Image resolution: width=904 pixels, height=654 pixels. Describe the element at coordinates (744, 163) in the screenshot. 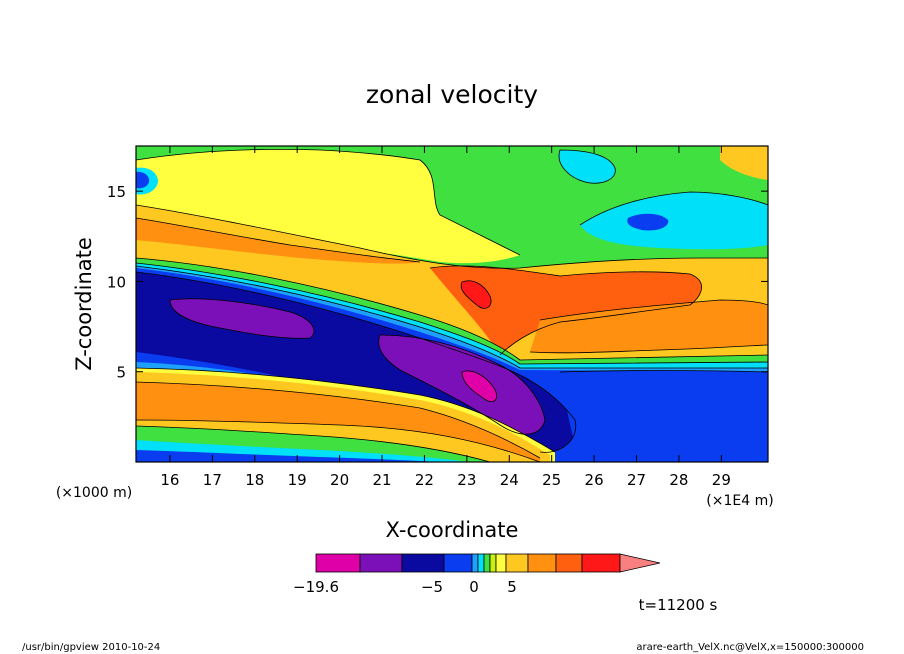

I see `field-top-right-orange` at that location.